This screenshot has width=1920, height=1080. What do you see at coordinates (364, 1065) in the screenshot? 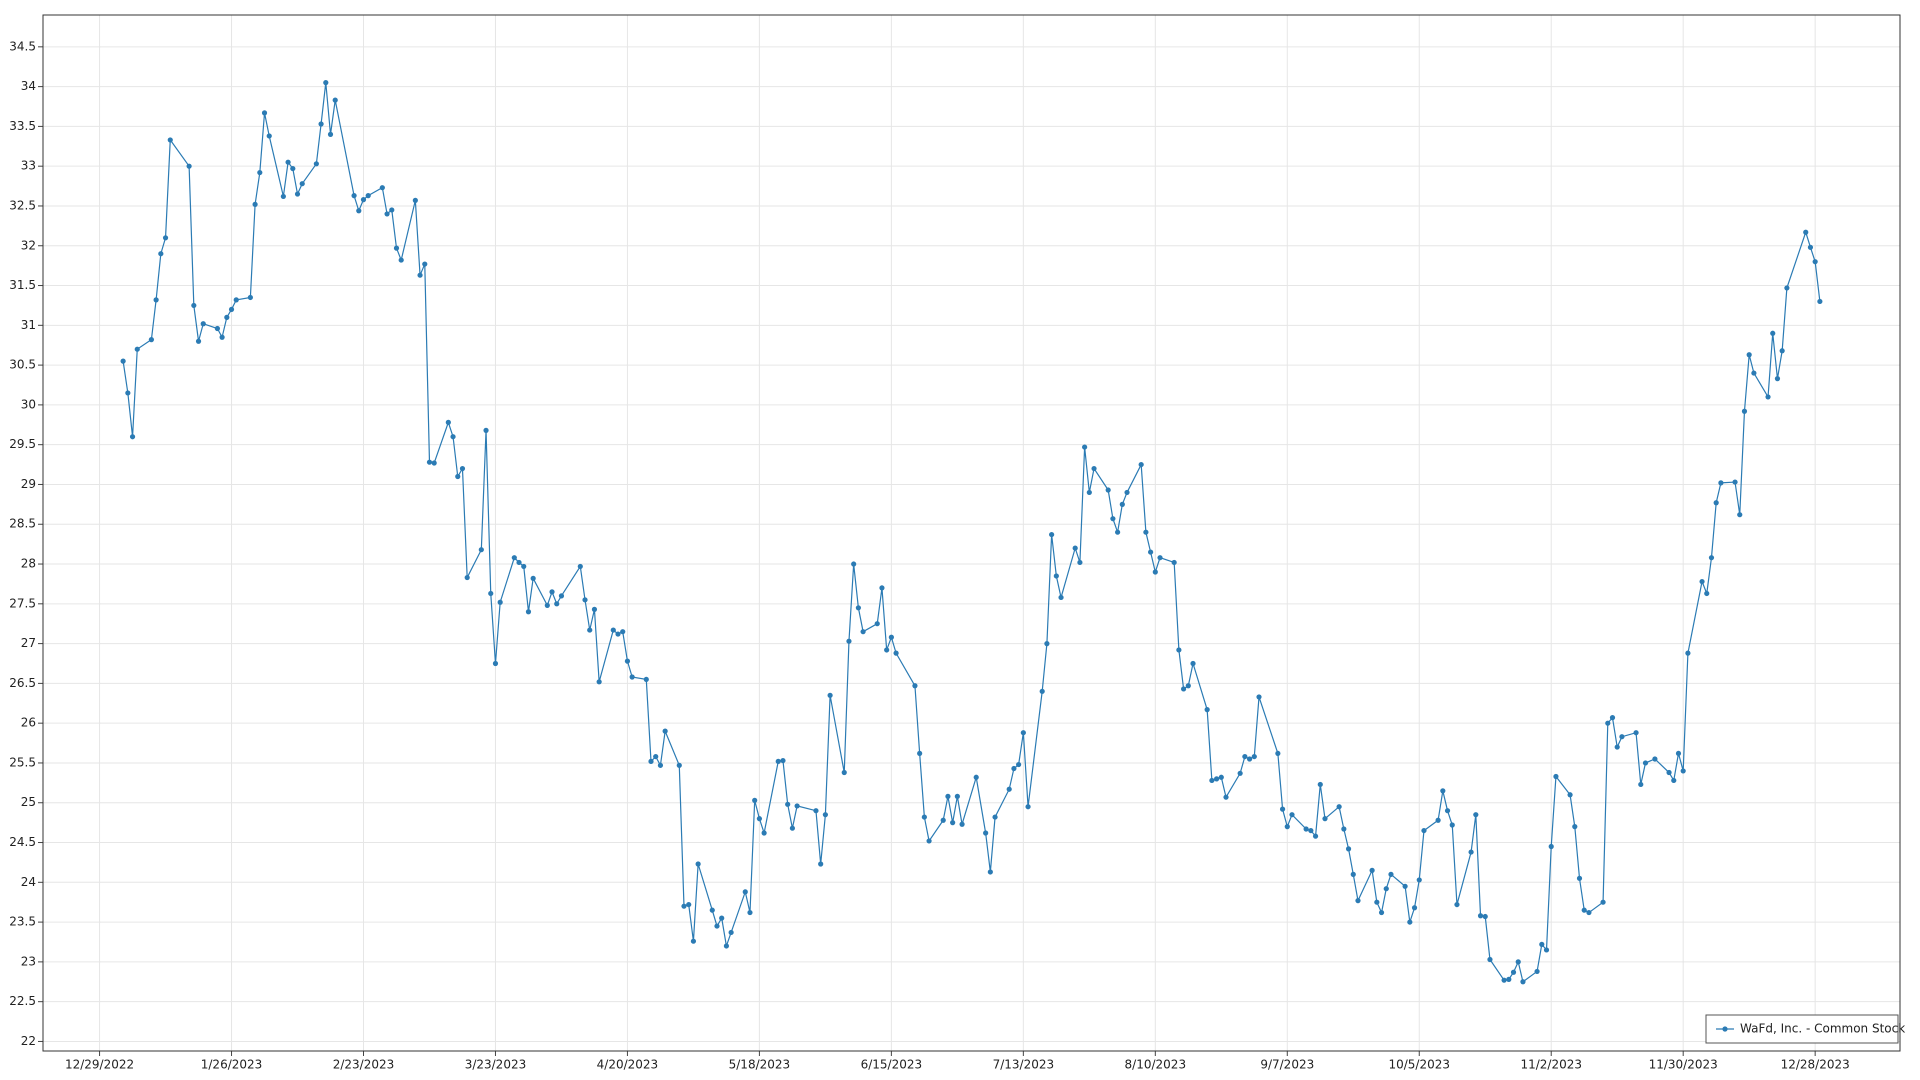
I see `x-tick-label: 2/23/2023` at bounding box center [364, 1065].